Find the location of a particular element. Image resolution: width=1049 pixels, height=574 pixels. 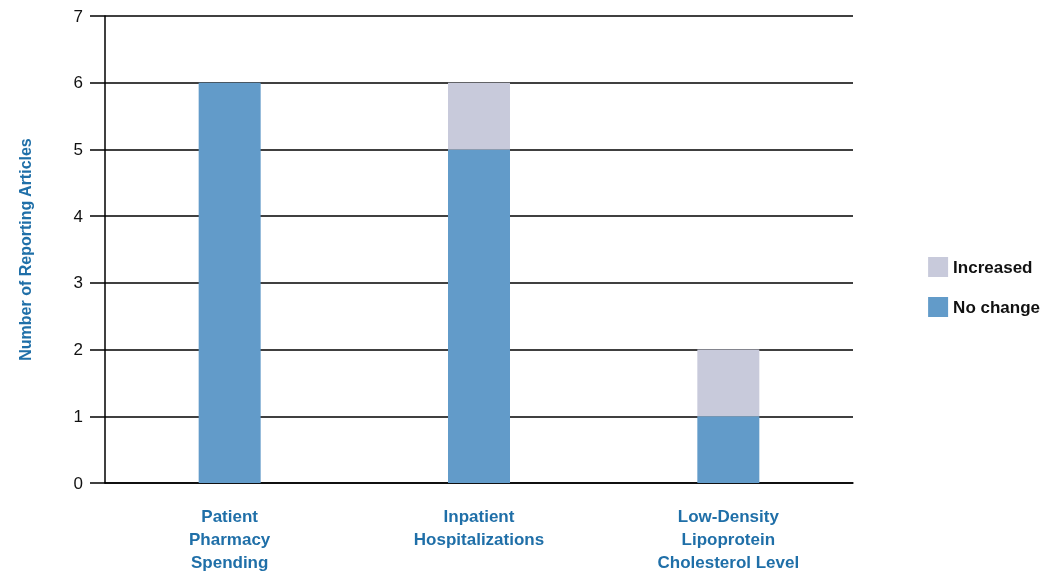

y-tick-label: 3 is located at coordinates (78, 283).